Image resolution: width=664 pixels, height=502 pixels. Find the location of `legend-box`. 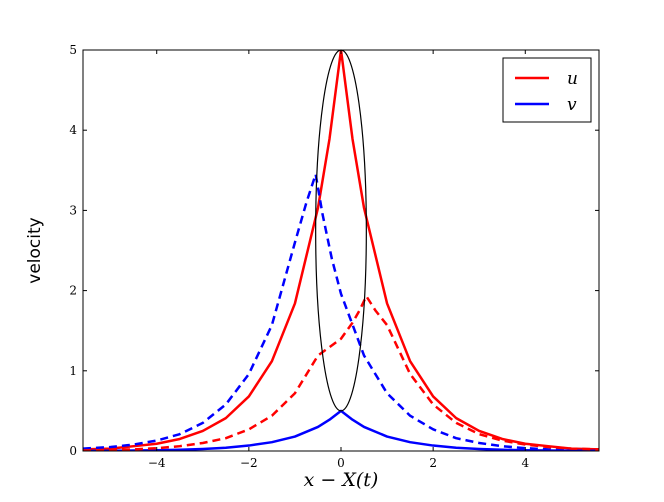

legend-box is located at coordinates (547, 90).